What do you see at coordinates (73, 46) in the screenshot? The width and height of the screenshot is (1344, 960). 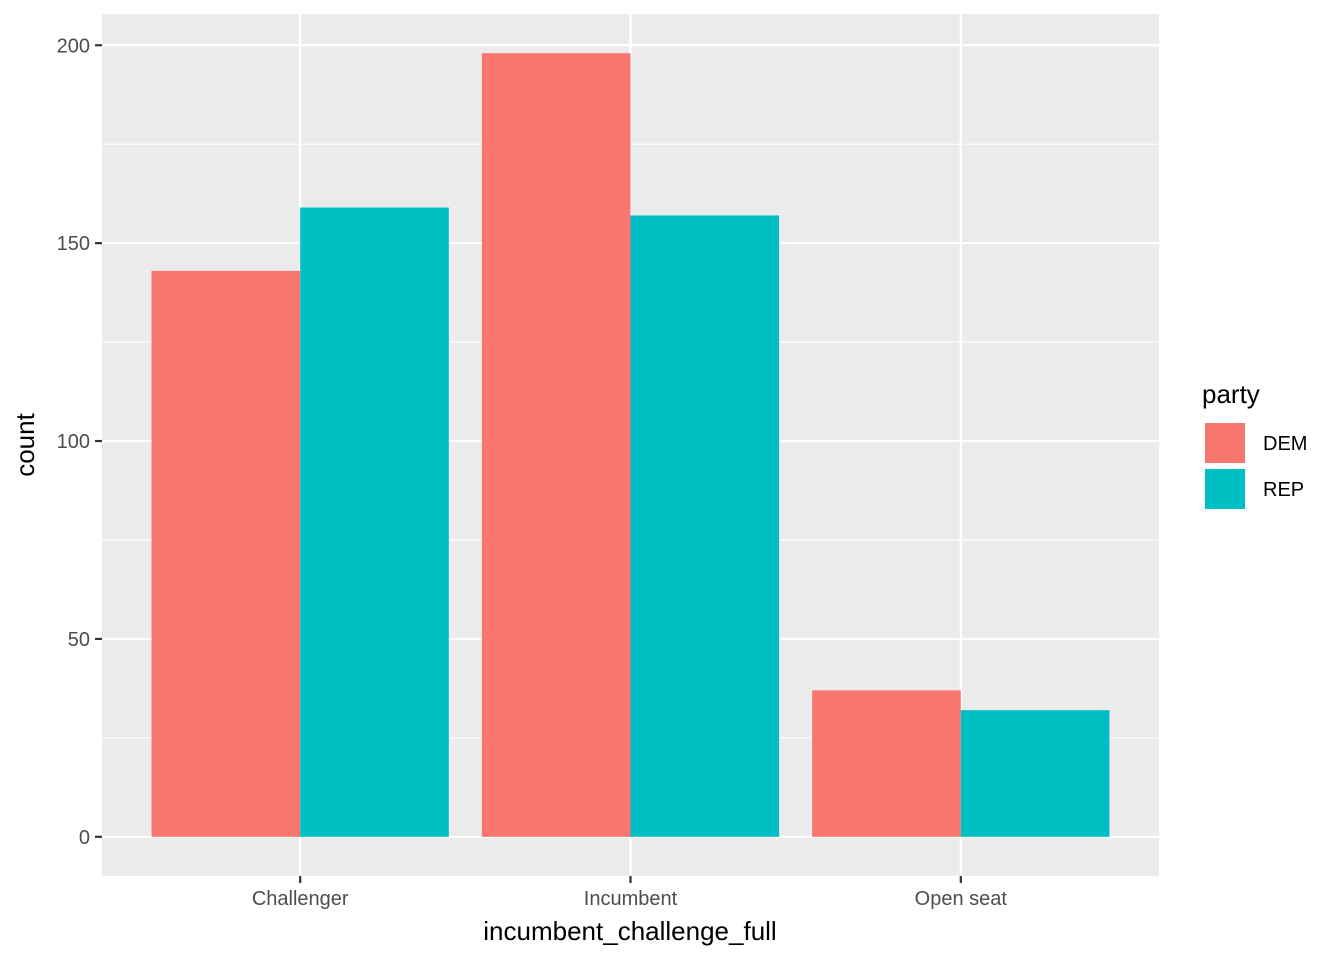 I see `y-tick-label: 200` at bounding box center [73, 46].